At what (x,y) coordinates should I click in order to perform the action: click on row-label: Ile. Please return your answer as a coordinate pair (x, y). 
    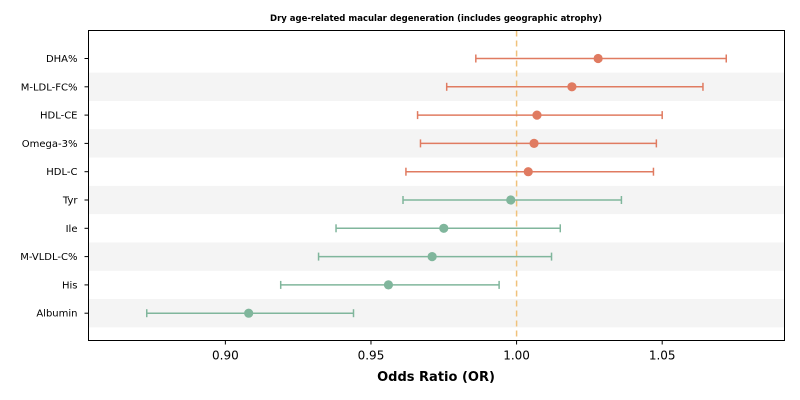
    Looking at the image, I should click on (72, 229).